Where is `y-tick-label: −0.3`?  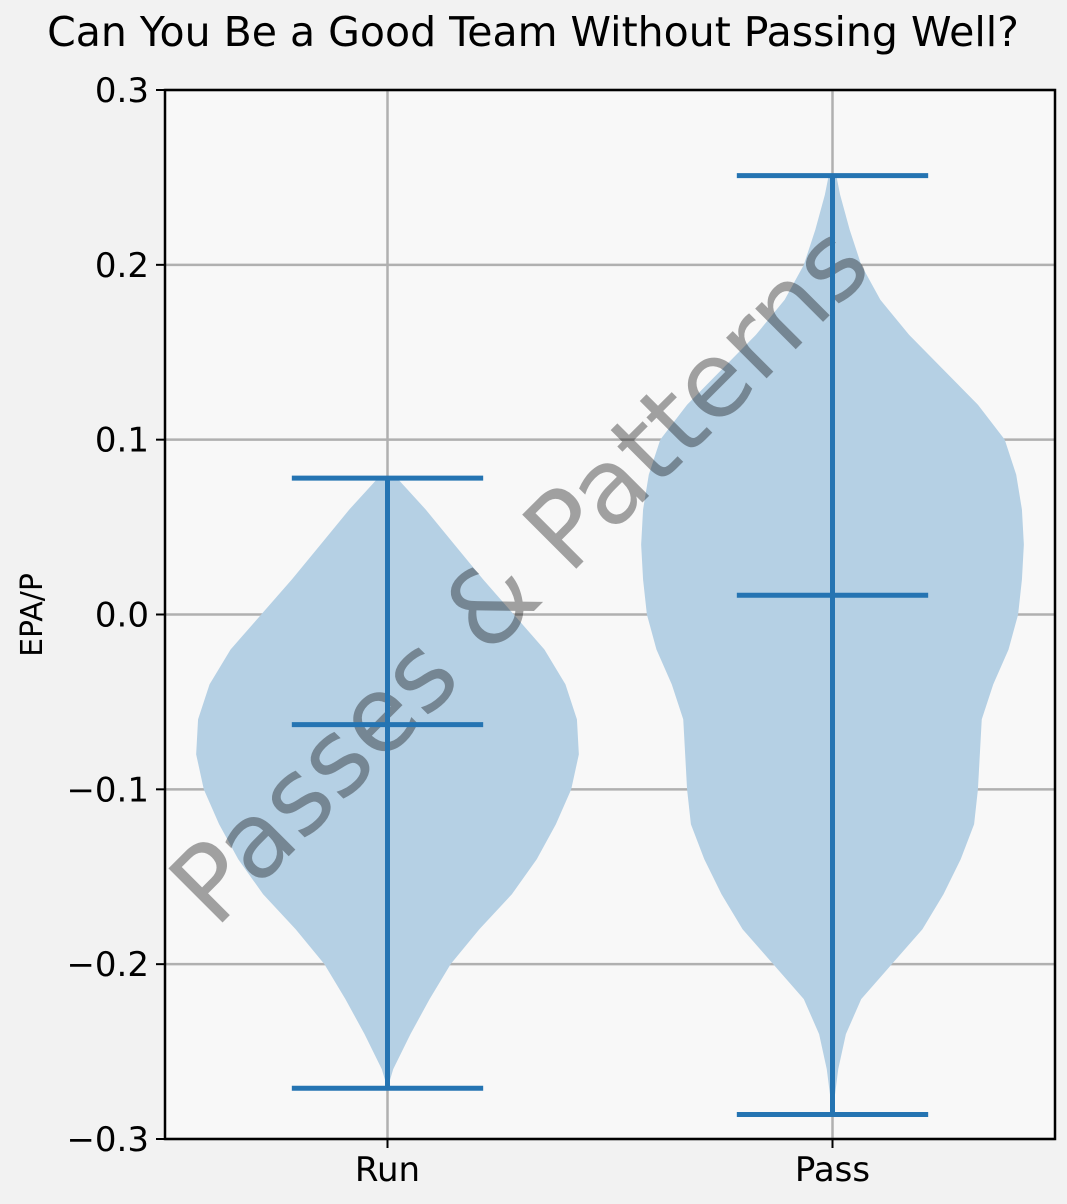 y-tick-label: −0.3 is located at coordinates (107, 1140).